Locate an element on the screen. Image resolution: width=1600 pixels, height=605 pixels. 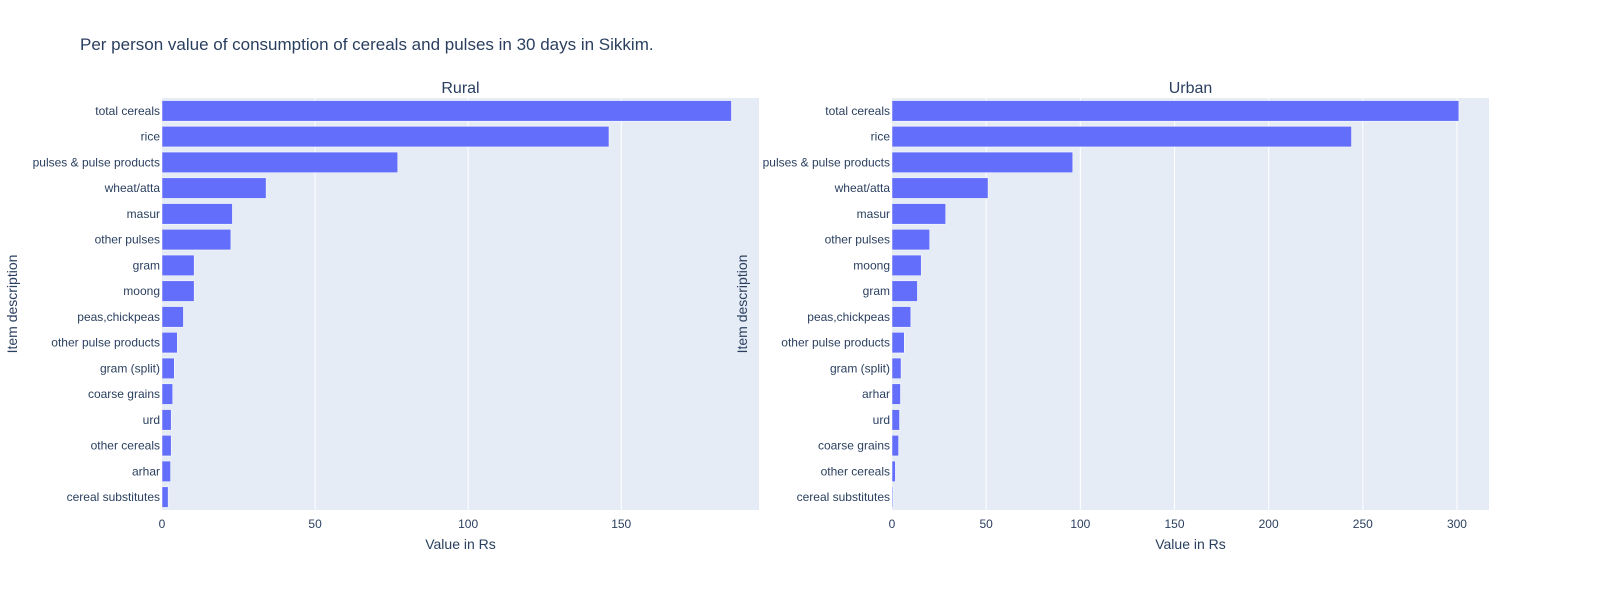
subplot-title: Urban is located at coordinates (1191, 88).